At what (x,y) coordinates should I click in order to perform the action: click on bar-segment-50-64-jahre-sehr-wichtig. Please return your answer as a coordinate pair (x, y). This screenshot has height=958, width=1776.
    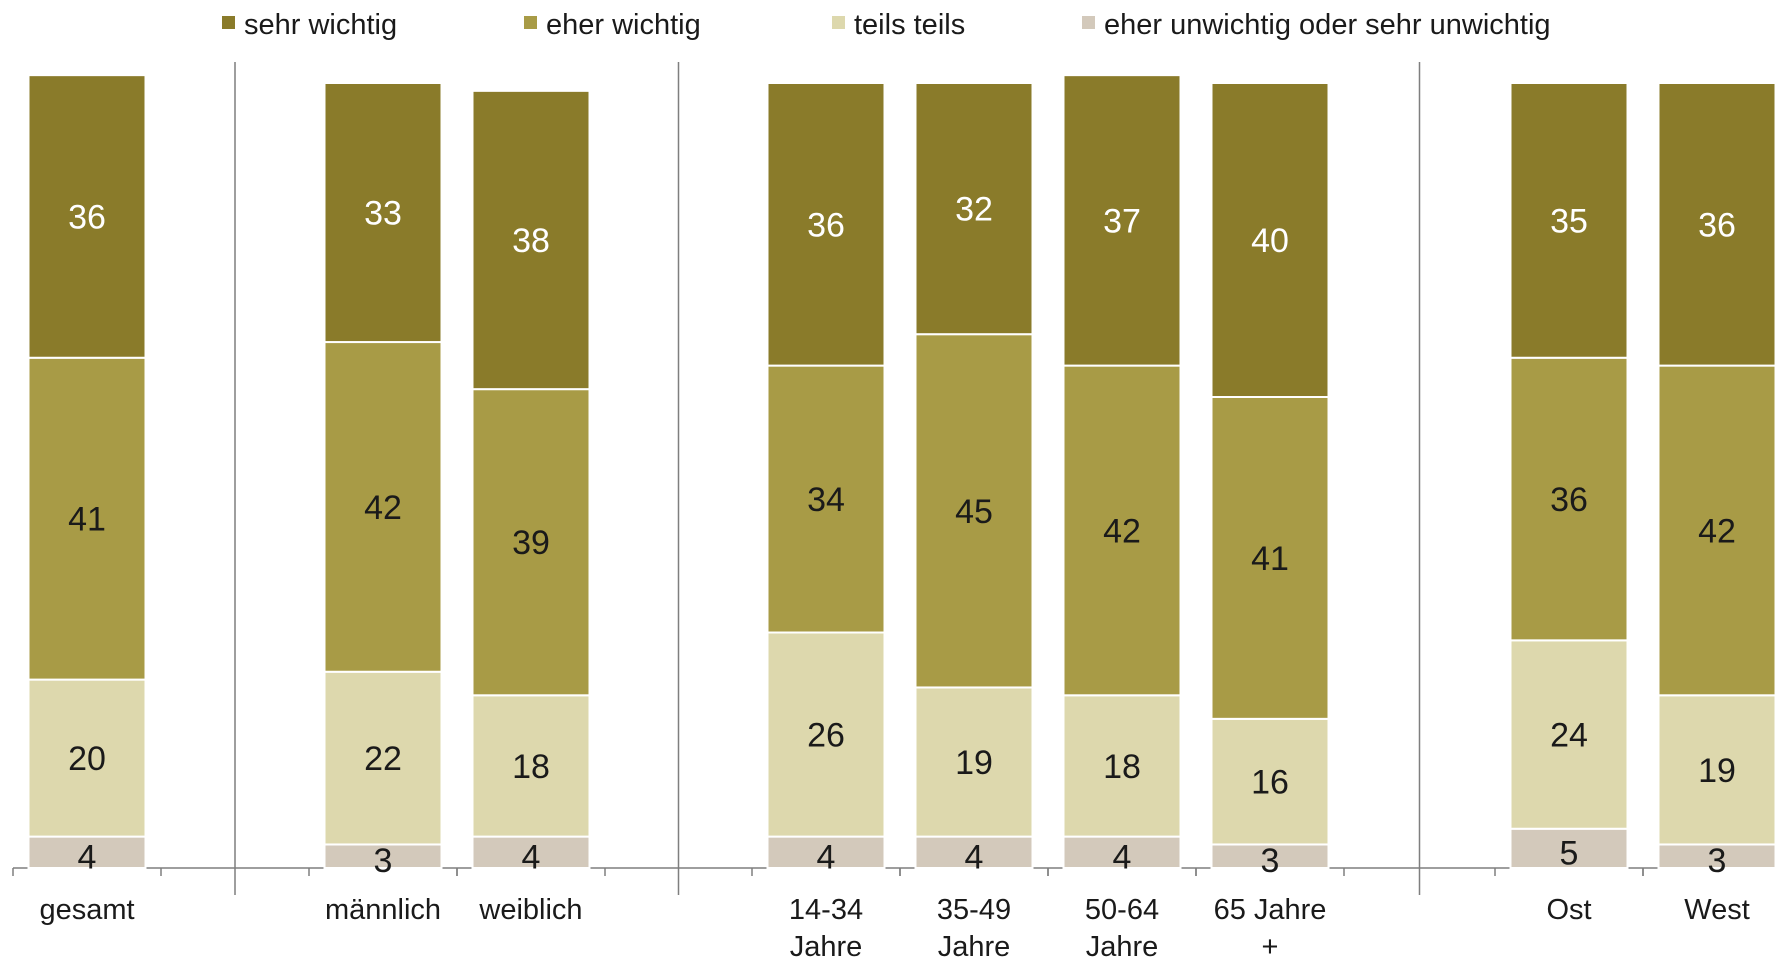
    Looking at the image, I should click on (1122, 220).